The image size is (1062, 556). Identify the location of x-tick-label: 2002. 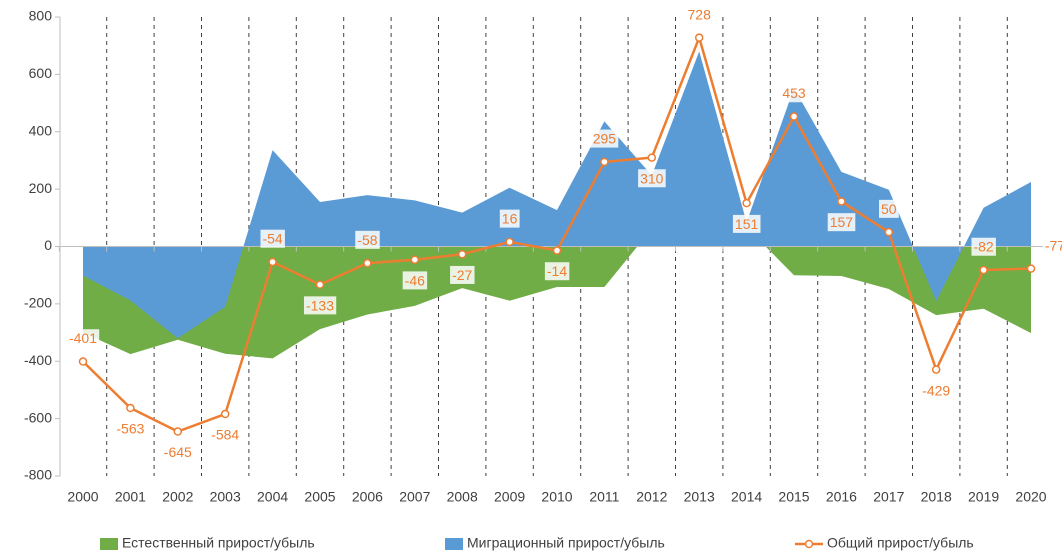
(177, 497).